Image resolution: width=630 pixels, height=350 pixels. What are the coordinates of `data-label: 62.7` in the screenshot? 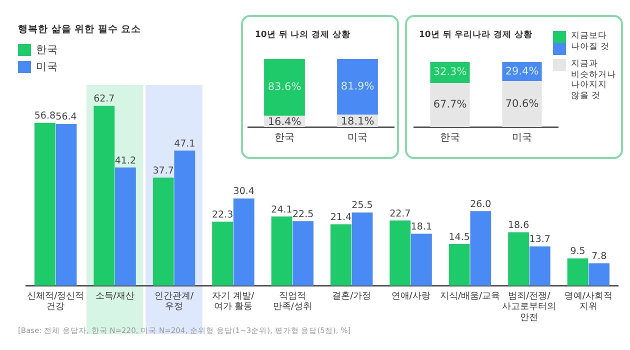 It's located at (104, 99).